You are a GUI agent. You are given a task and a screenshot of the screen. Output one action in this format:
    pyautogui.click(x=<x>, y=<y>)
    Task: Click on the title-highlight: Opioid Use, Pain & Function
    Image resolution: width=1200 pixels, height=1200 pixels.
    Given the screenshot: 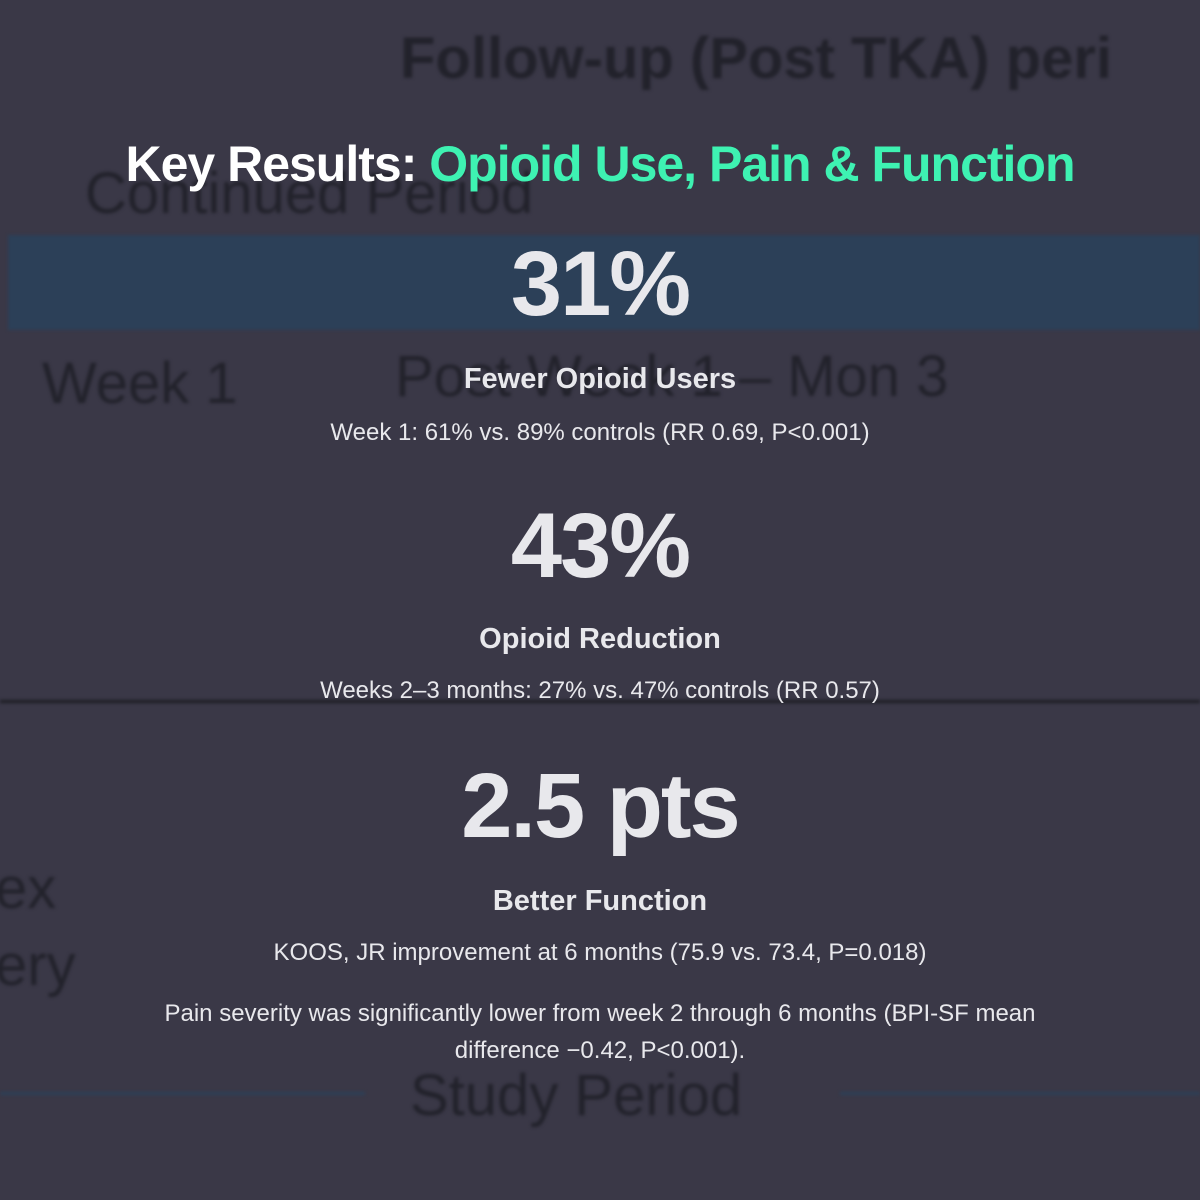 What is the action you would take?
    pyautogui.click(x=752, y=164)
    